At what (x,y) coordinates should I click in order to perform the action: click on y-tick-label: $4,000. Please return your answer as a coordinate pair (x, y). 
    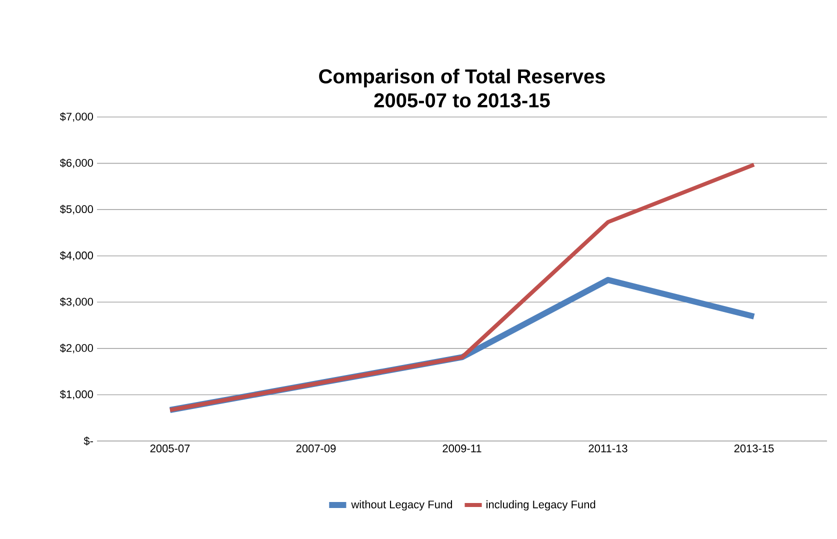
    Looking at the image, I should click on (77, 256).